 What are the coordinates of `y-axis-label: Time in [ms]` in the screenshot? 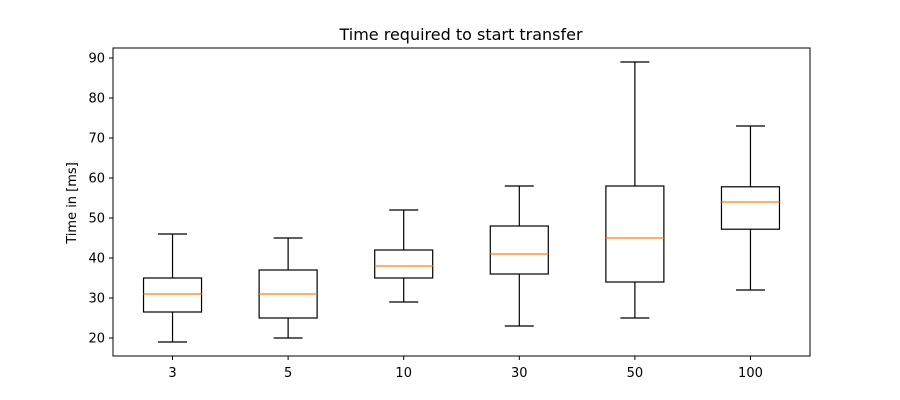 It's located at (72, 203).